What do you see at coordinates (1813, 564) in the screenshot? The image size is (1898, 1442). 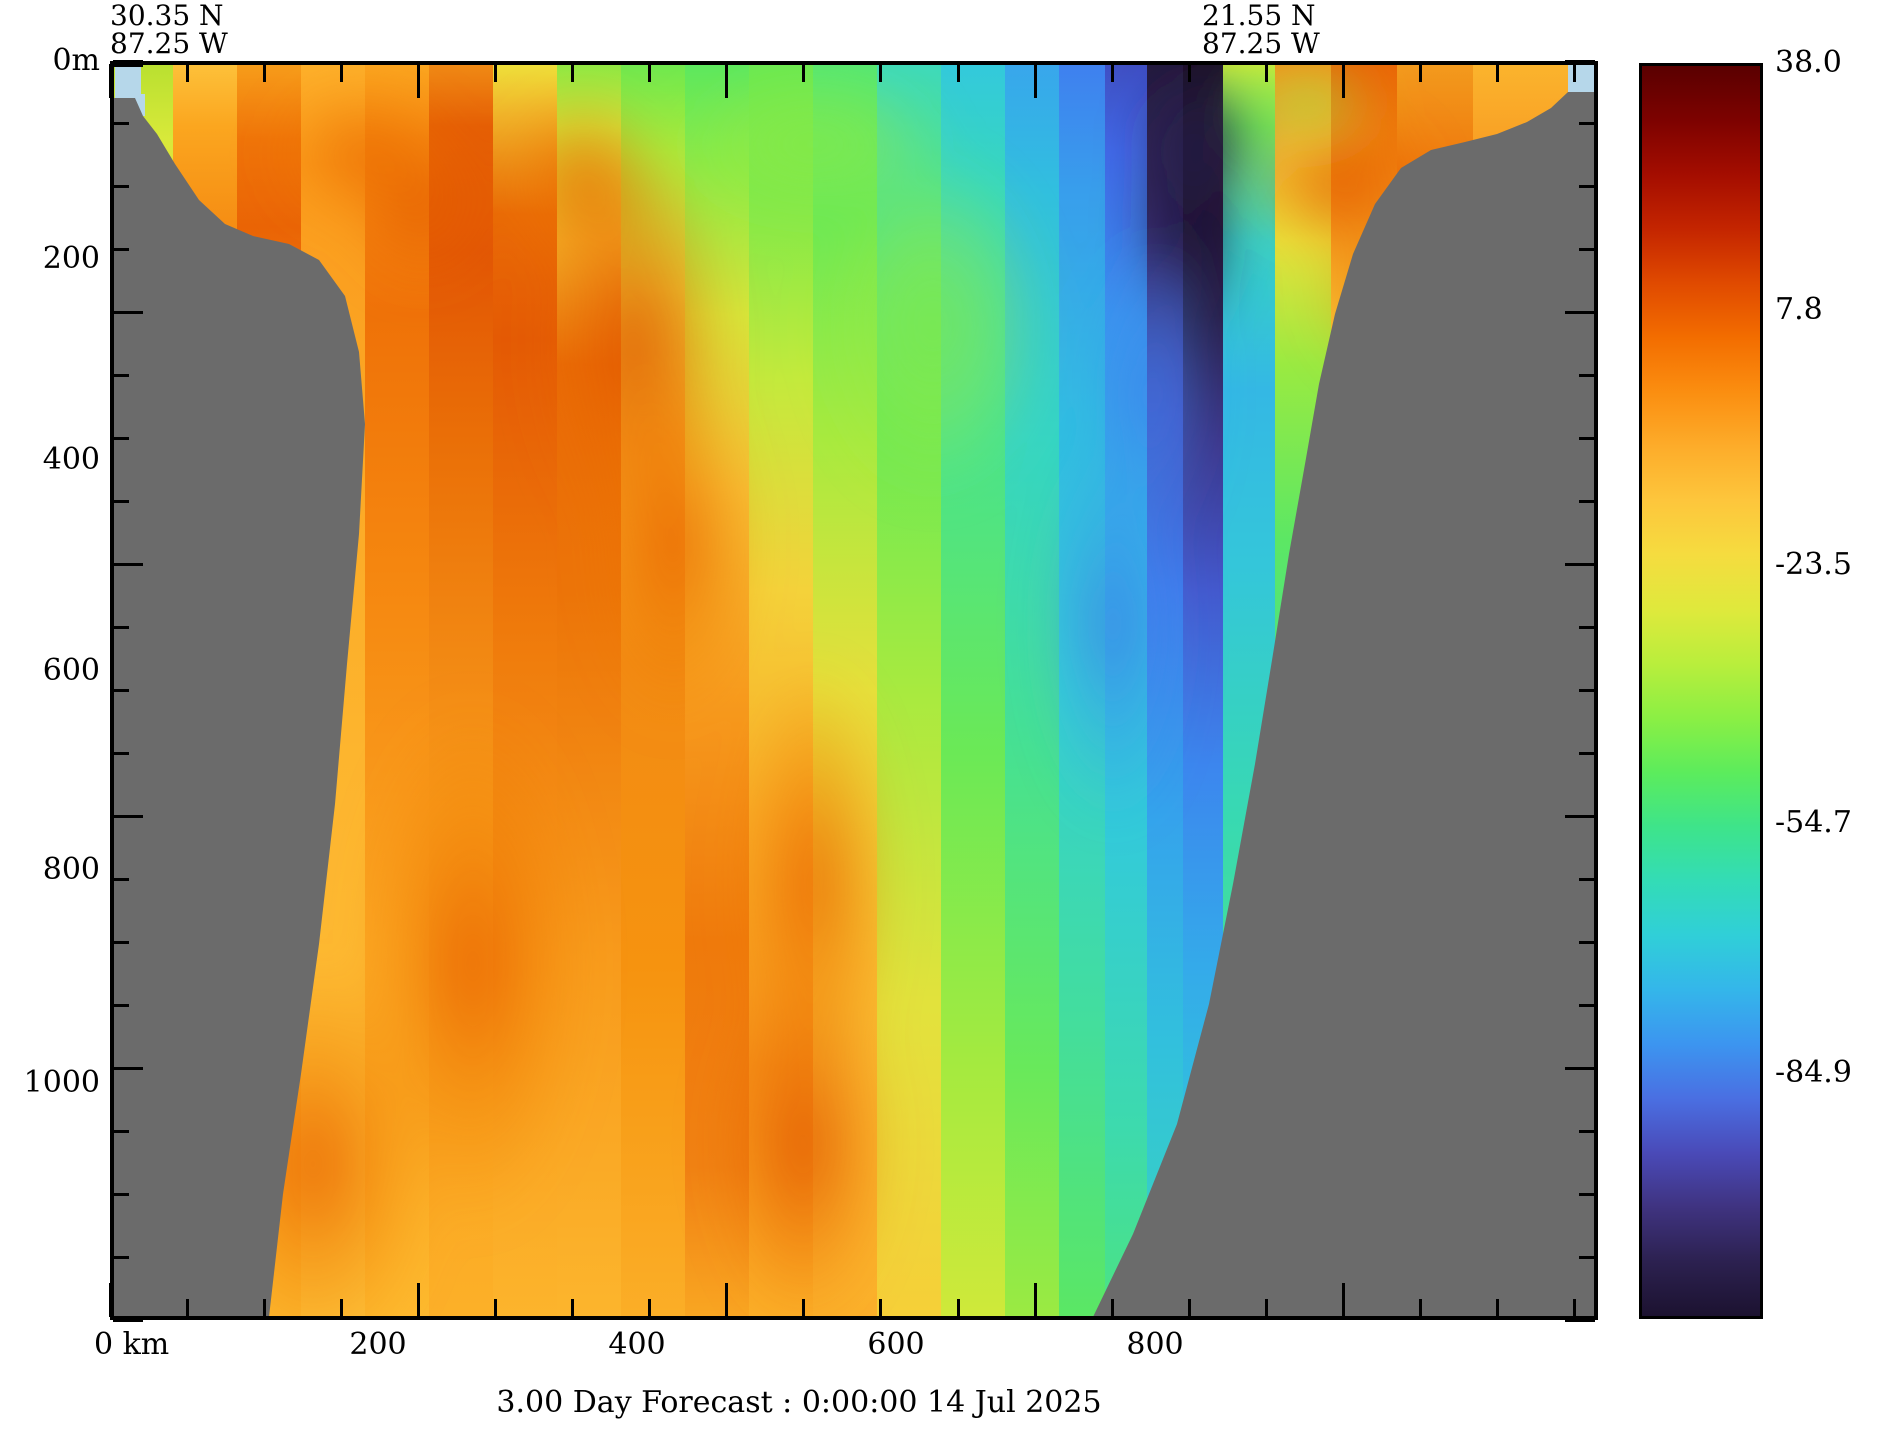 I see `colorbar-label-3: -23.5` at bounding box center [1813, 564].